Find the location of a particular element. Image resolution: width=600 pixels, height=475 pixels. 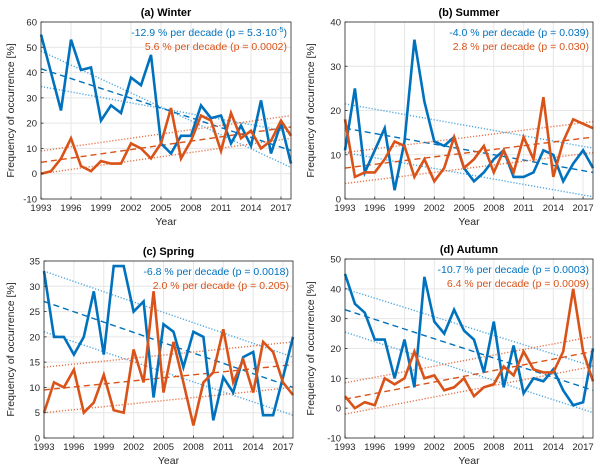

annotation-text: 5.6 % per decade (p = 0.0002) is located at coordinates (216, 47).